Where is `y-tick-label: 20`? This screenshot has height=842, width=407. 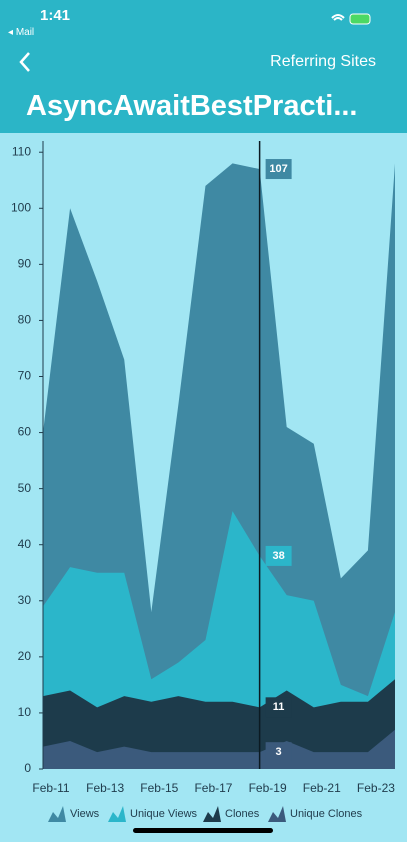 y-tick-label: 20 is located at coordinates (25, 656).